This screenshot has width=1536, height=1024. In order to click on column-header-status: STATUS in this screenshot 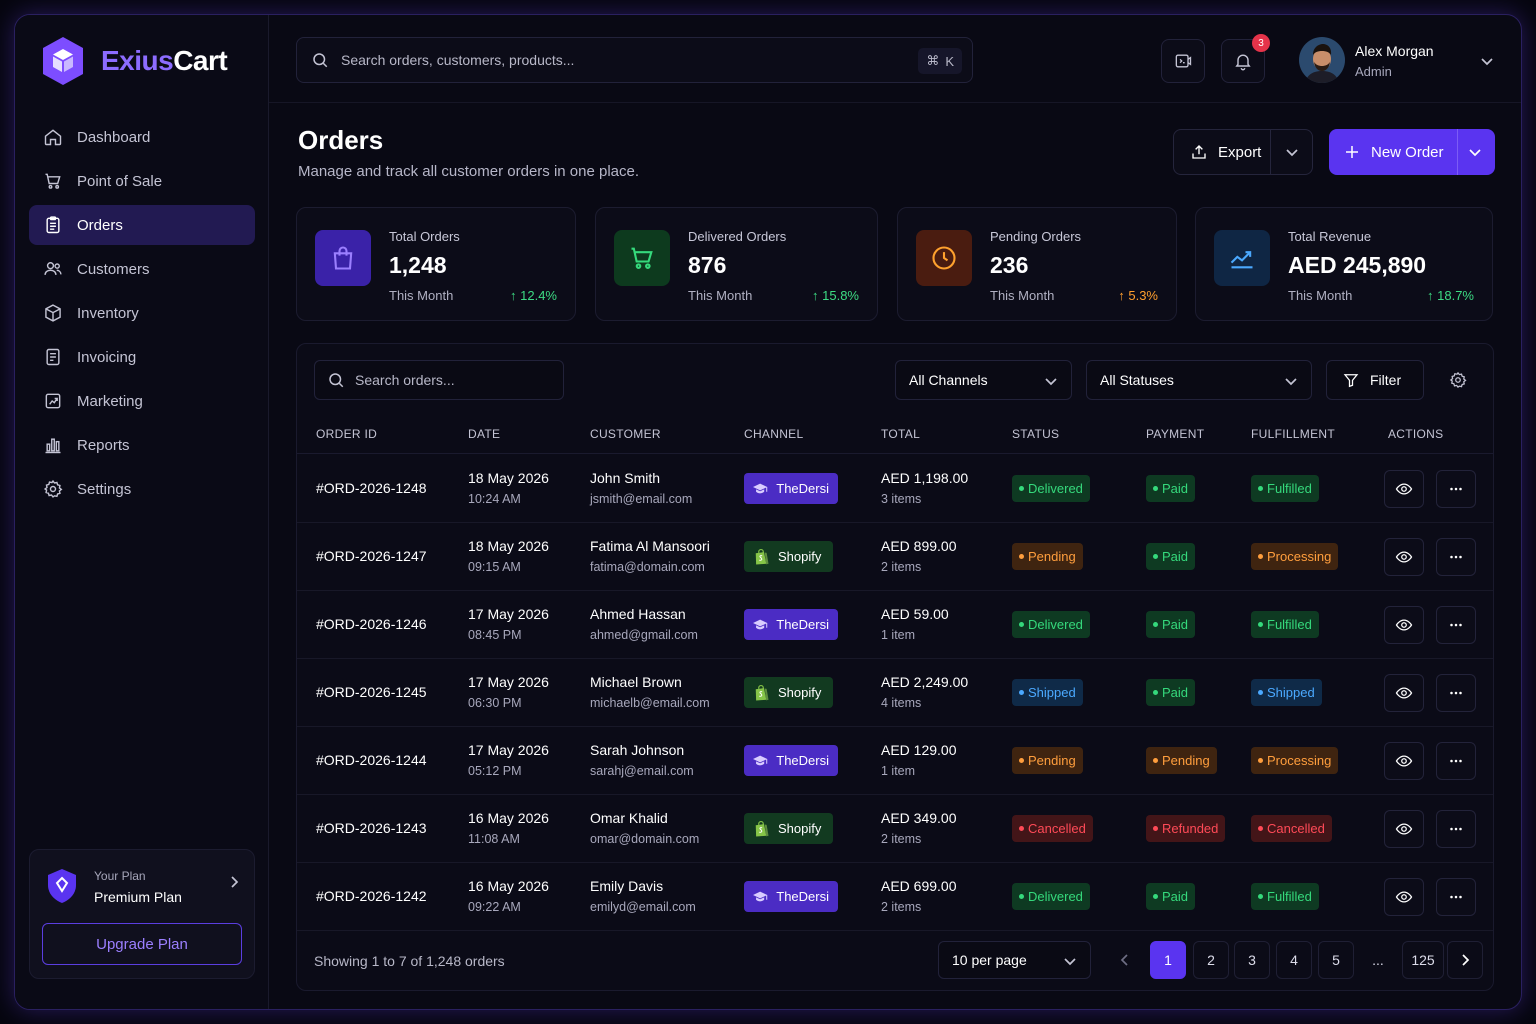, I will do `click(1036, 434)`.